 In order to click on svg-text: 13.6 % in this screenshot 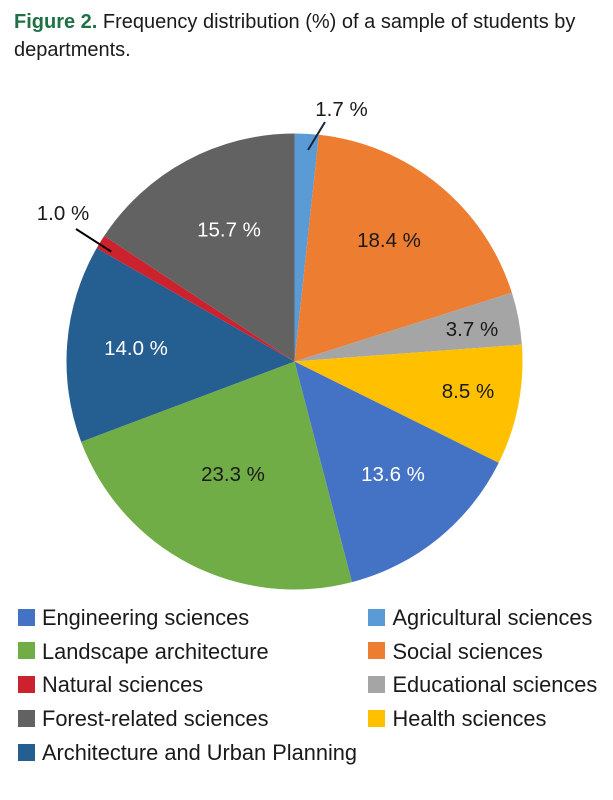, I will do `click(393, 474)`.